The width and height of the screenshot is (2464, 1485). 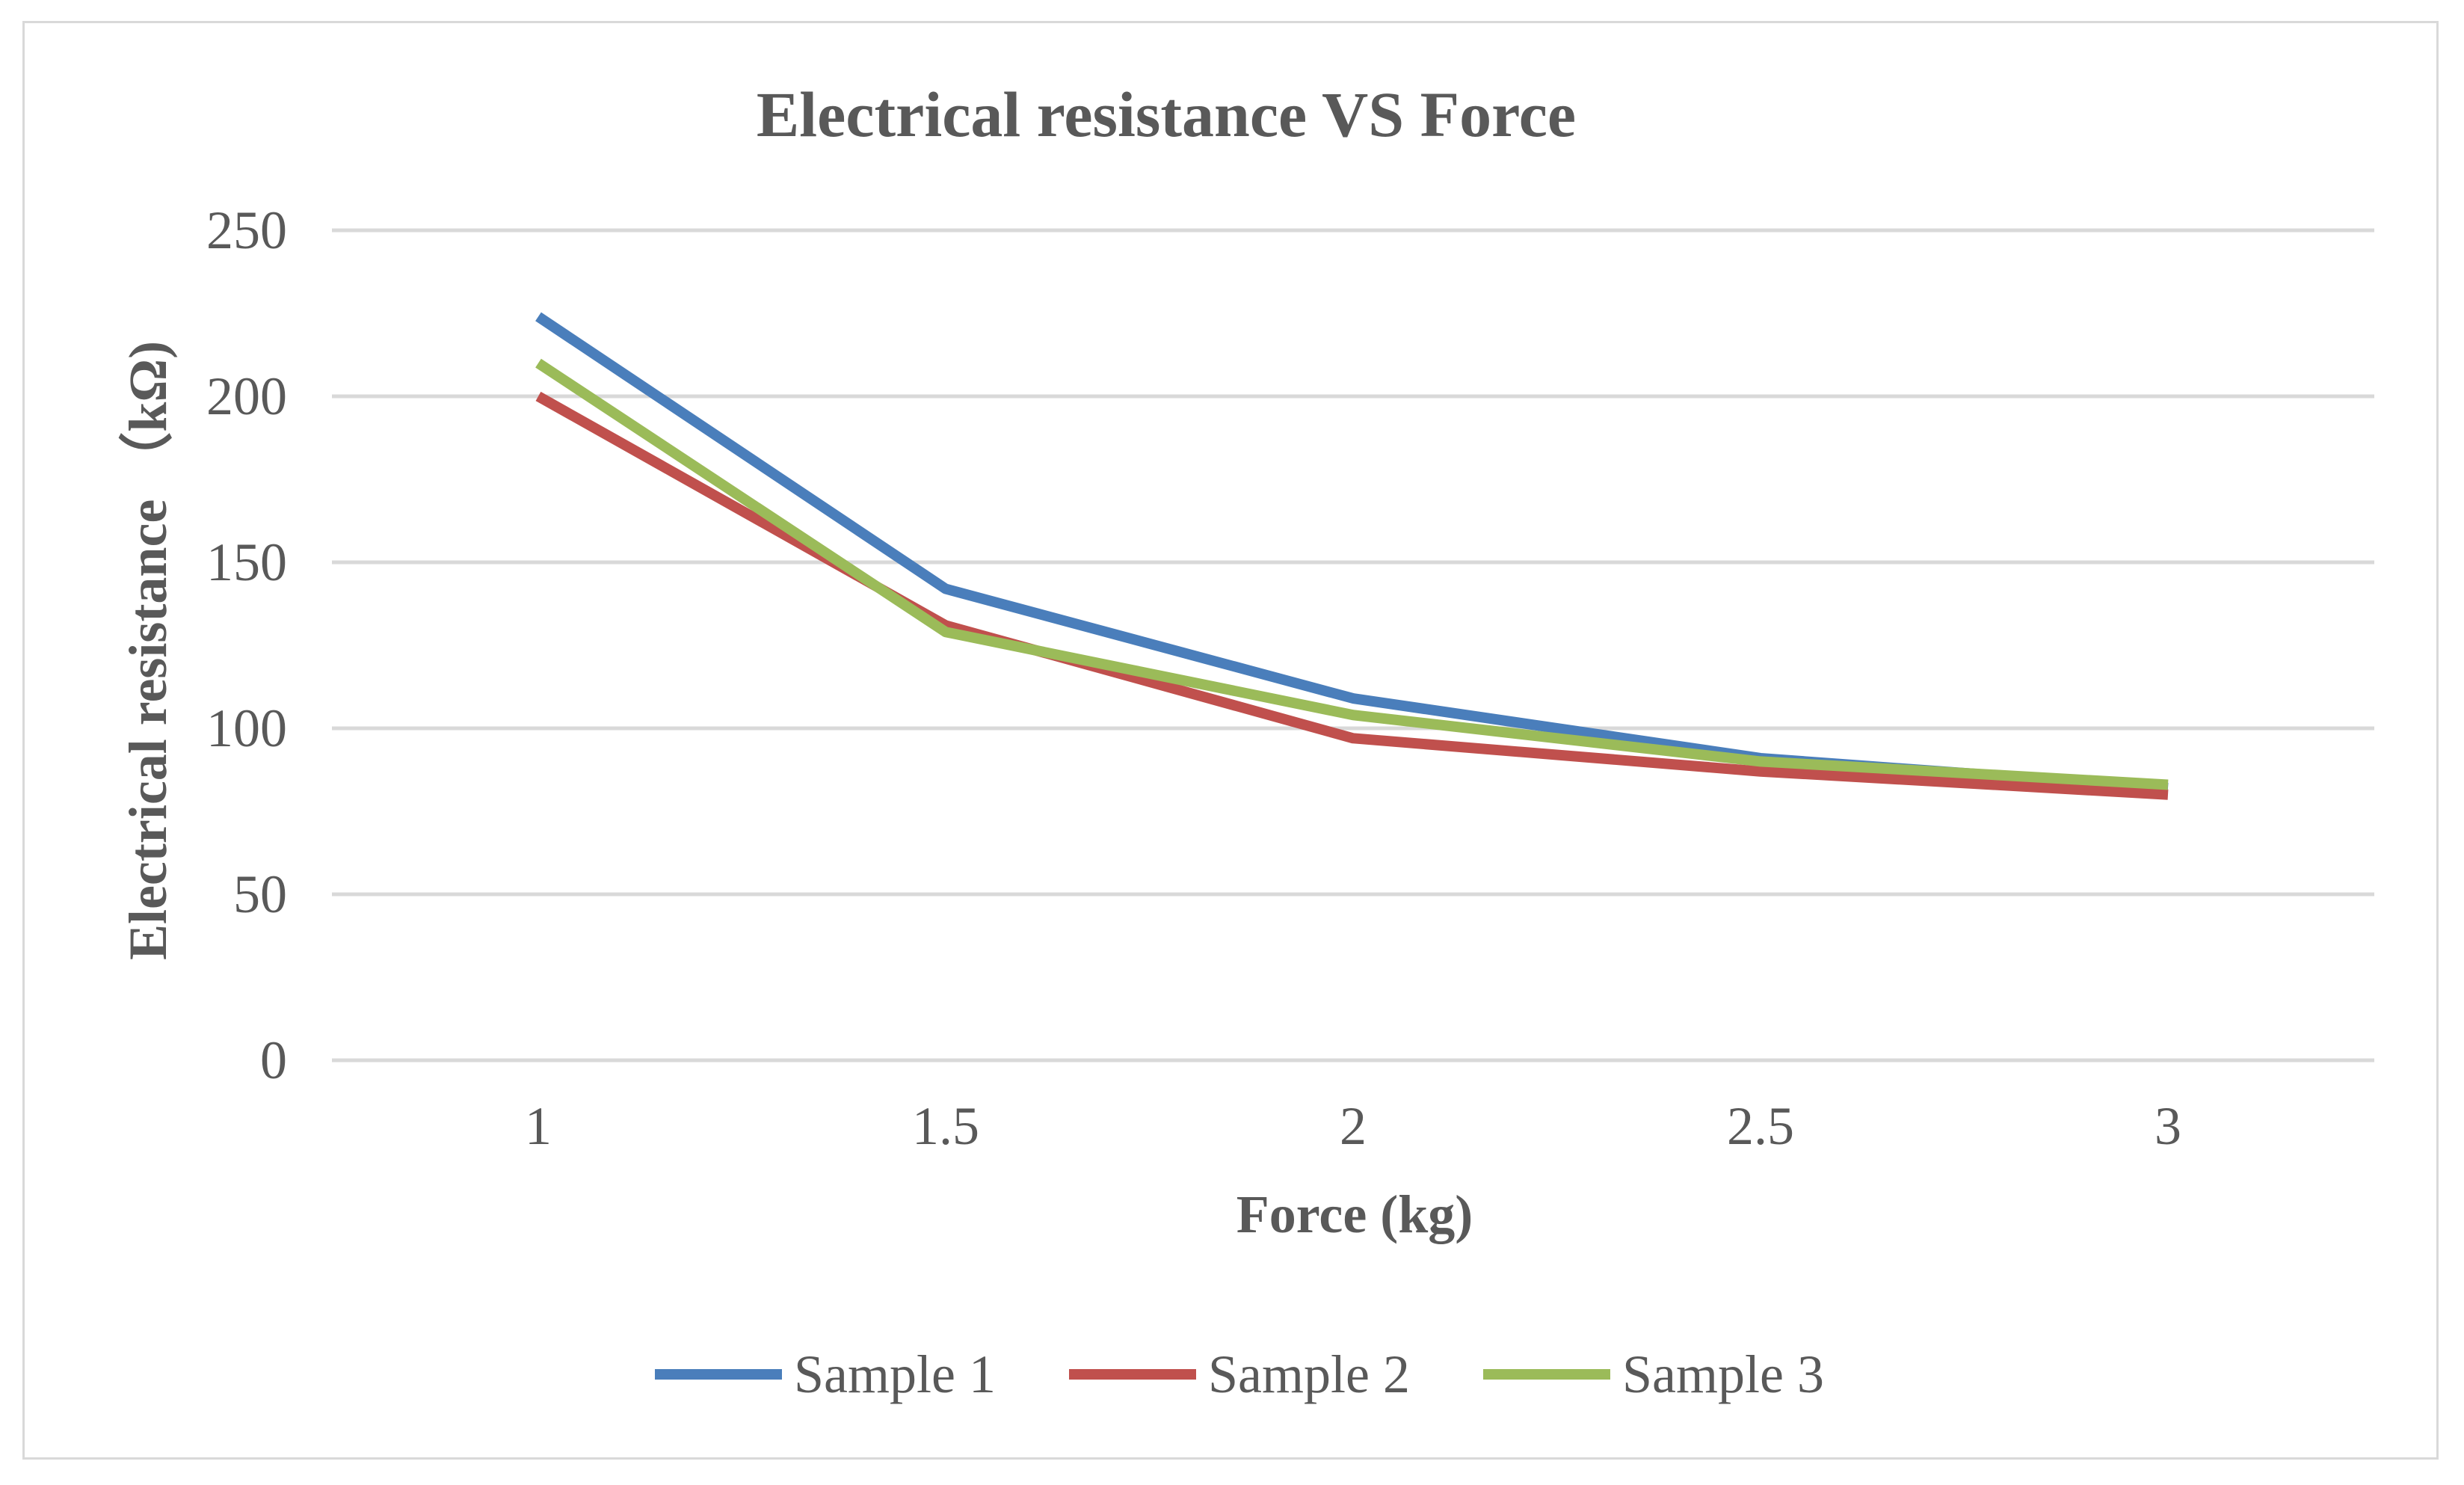 What do you see at coordinates (246, 728) in the screenshot?
I see `y-tick-label: 100` at bounding box center [246, 728].